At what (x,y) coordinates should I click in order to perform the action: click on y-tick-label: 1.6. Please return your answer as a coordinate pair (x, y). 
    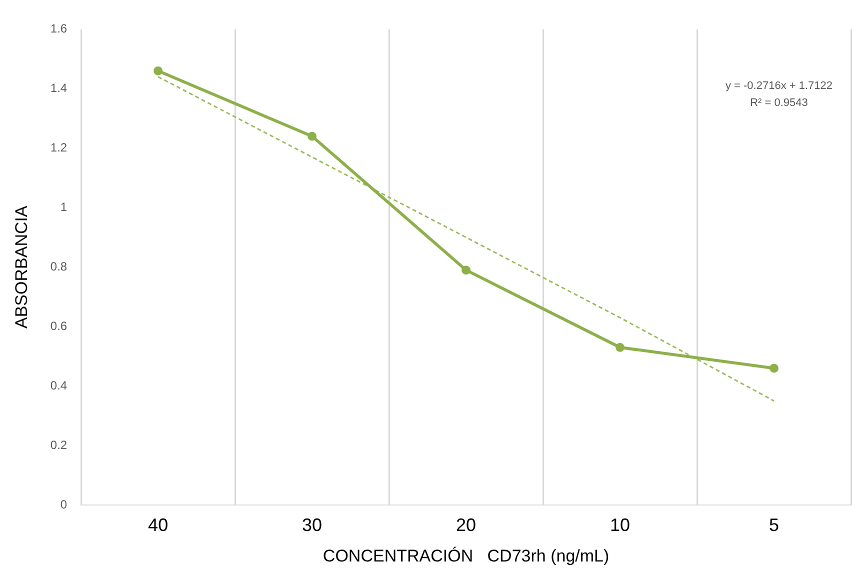
    Looking at the image, I should click on (59, 29).